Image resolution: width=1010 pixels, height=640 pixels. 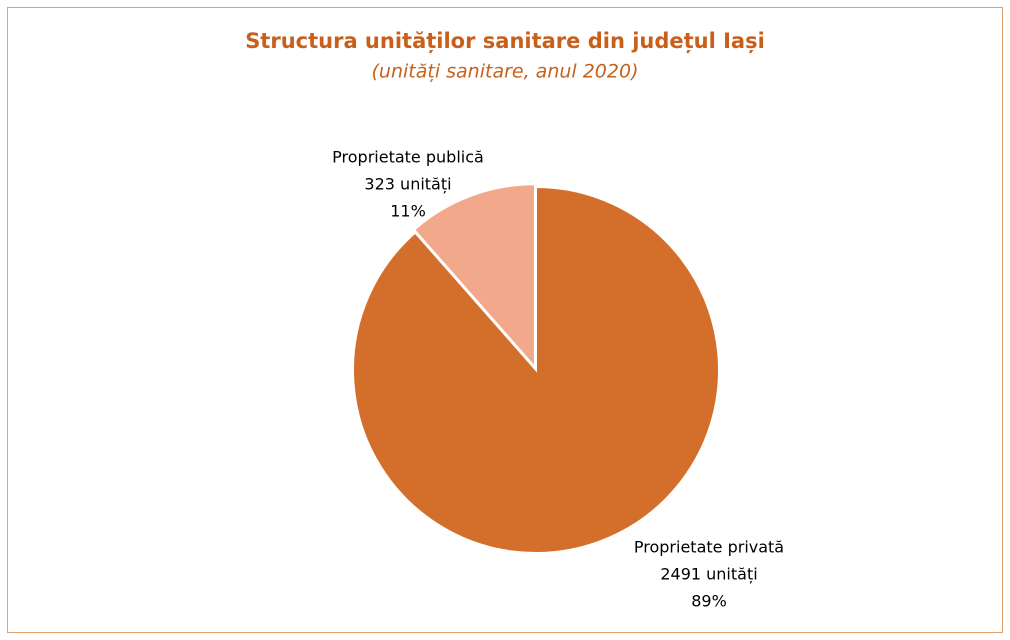 What do you see at coordinates (505, 72) in the screenshot?
I see `chart-subtitle: (unități sanitare, anul 2020)` at bounding box center [505, 72].